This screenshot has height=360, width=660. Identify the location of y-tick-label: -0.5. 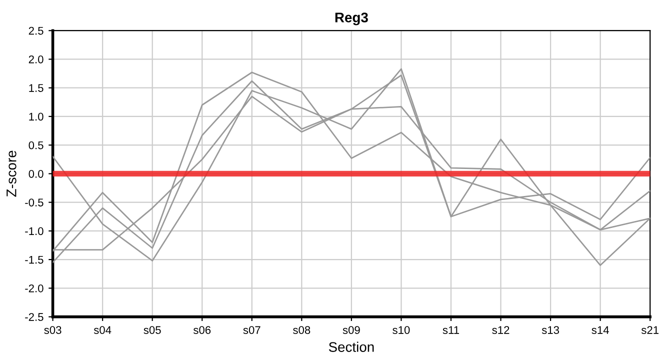
(34, 202).